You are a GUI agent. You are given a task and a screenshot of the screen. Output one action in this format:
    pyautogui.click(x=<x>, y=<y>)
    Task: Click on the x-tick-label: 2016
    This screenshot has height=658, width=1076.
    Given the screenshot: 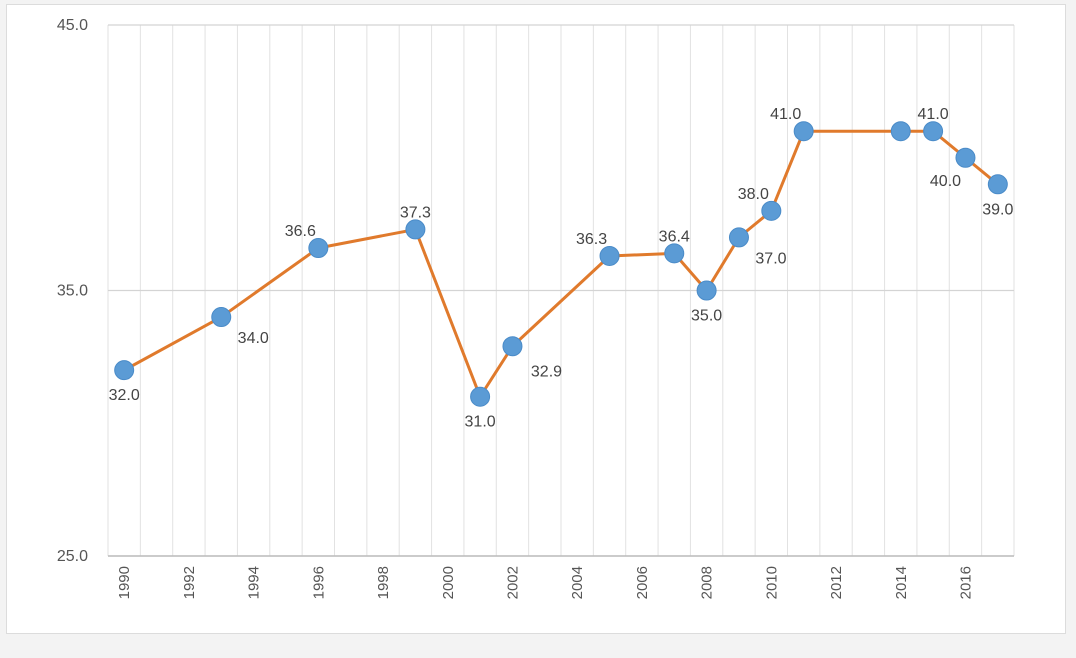 What is the action you would take?
    pyautogui.click(x=965, y=582)
    